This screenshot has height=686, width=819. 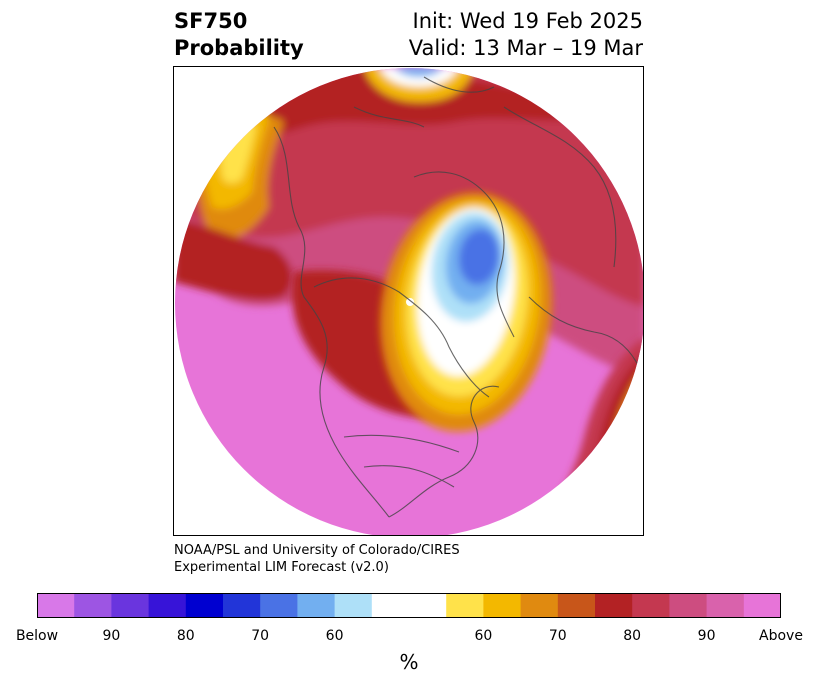 What do you see at coordinates (781, 636) in the screenshot?
I see `colorbar-tick-label: Above` at bounding box center [781, 636].